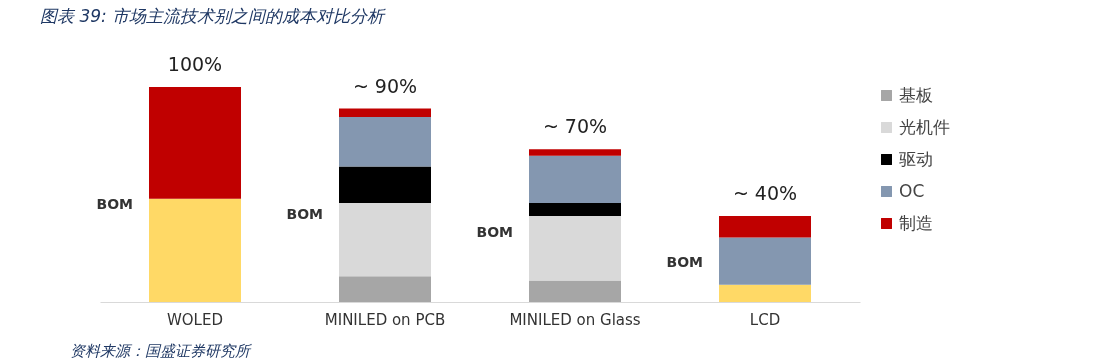 Image resolution: width=1113 pixels, height=358 pixels. I want to click on total-label: 100%, so click(195, 64).